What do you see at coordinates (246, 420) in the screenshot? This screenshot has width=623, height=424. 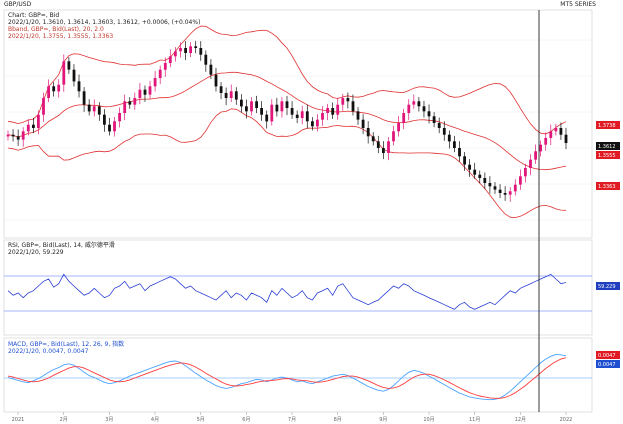 I see `x-tick-label: 6月` at bounding box center [246, 420].